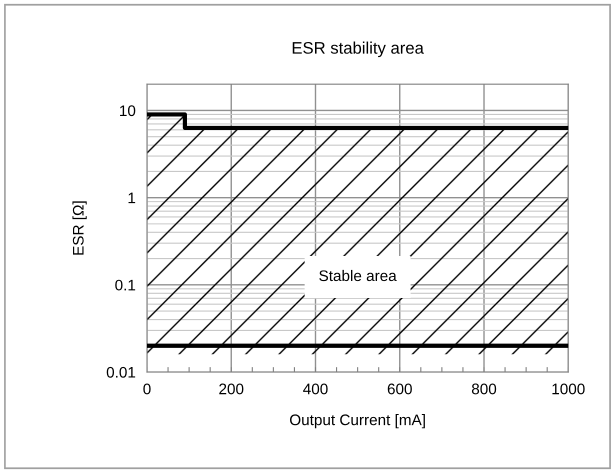  I want to click on x-tick-label: 800, so click(484, 389).